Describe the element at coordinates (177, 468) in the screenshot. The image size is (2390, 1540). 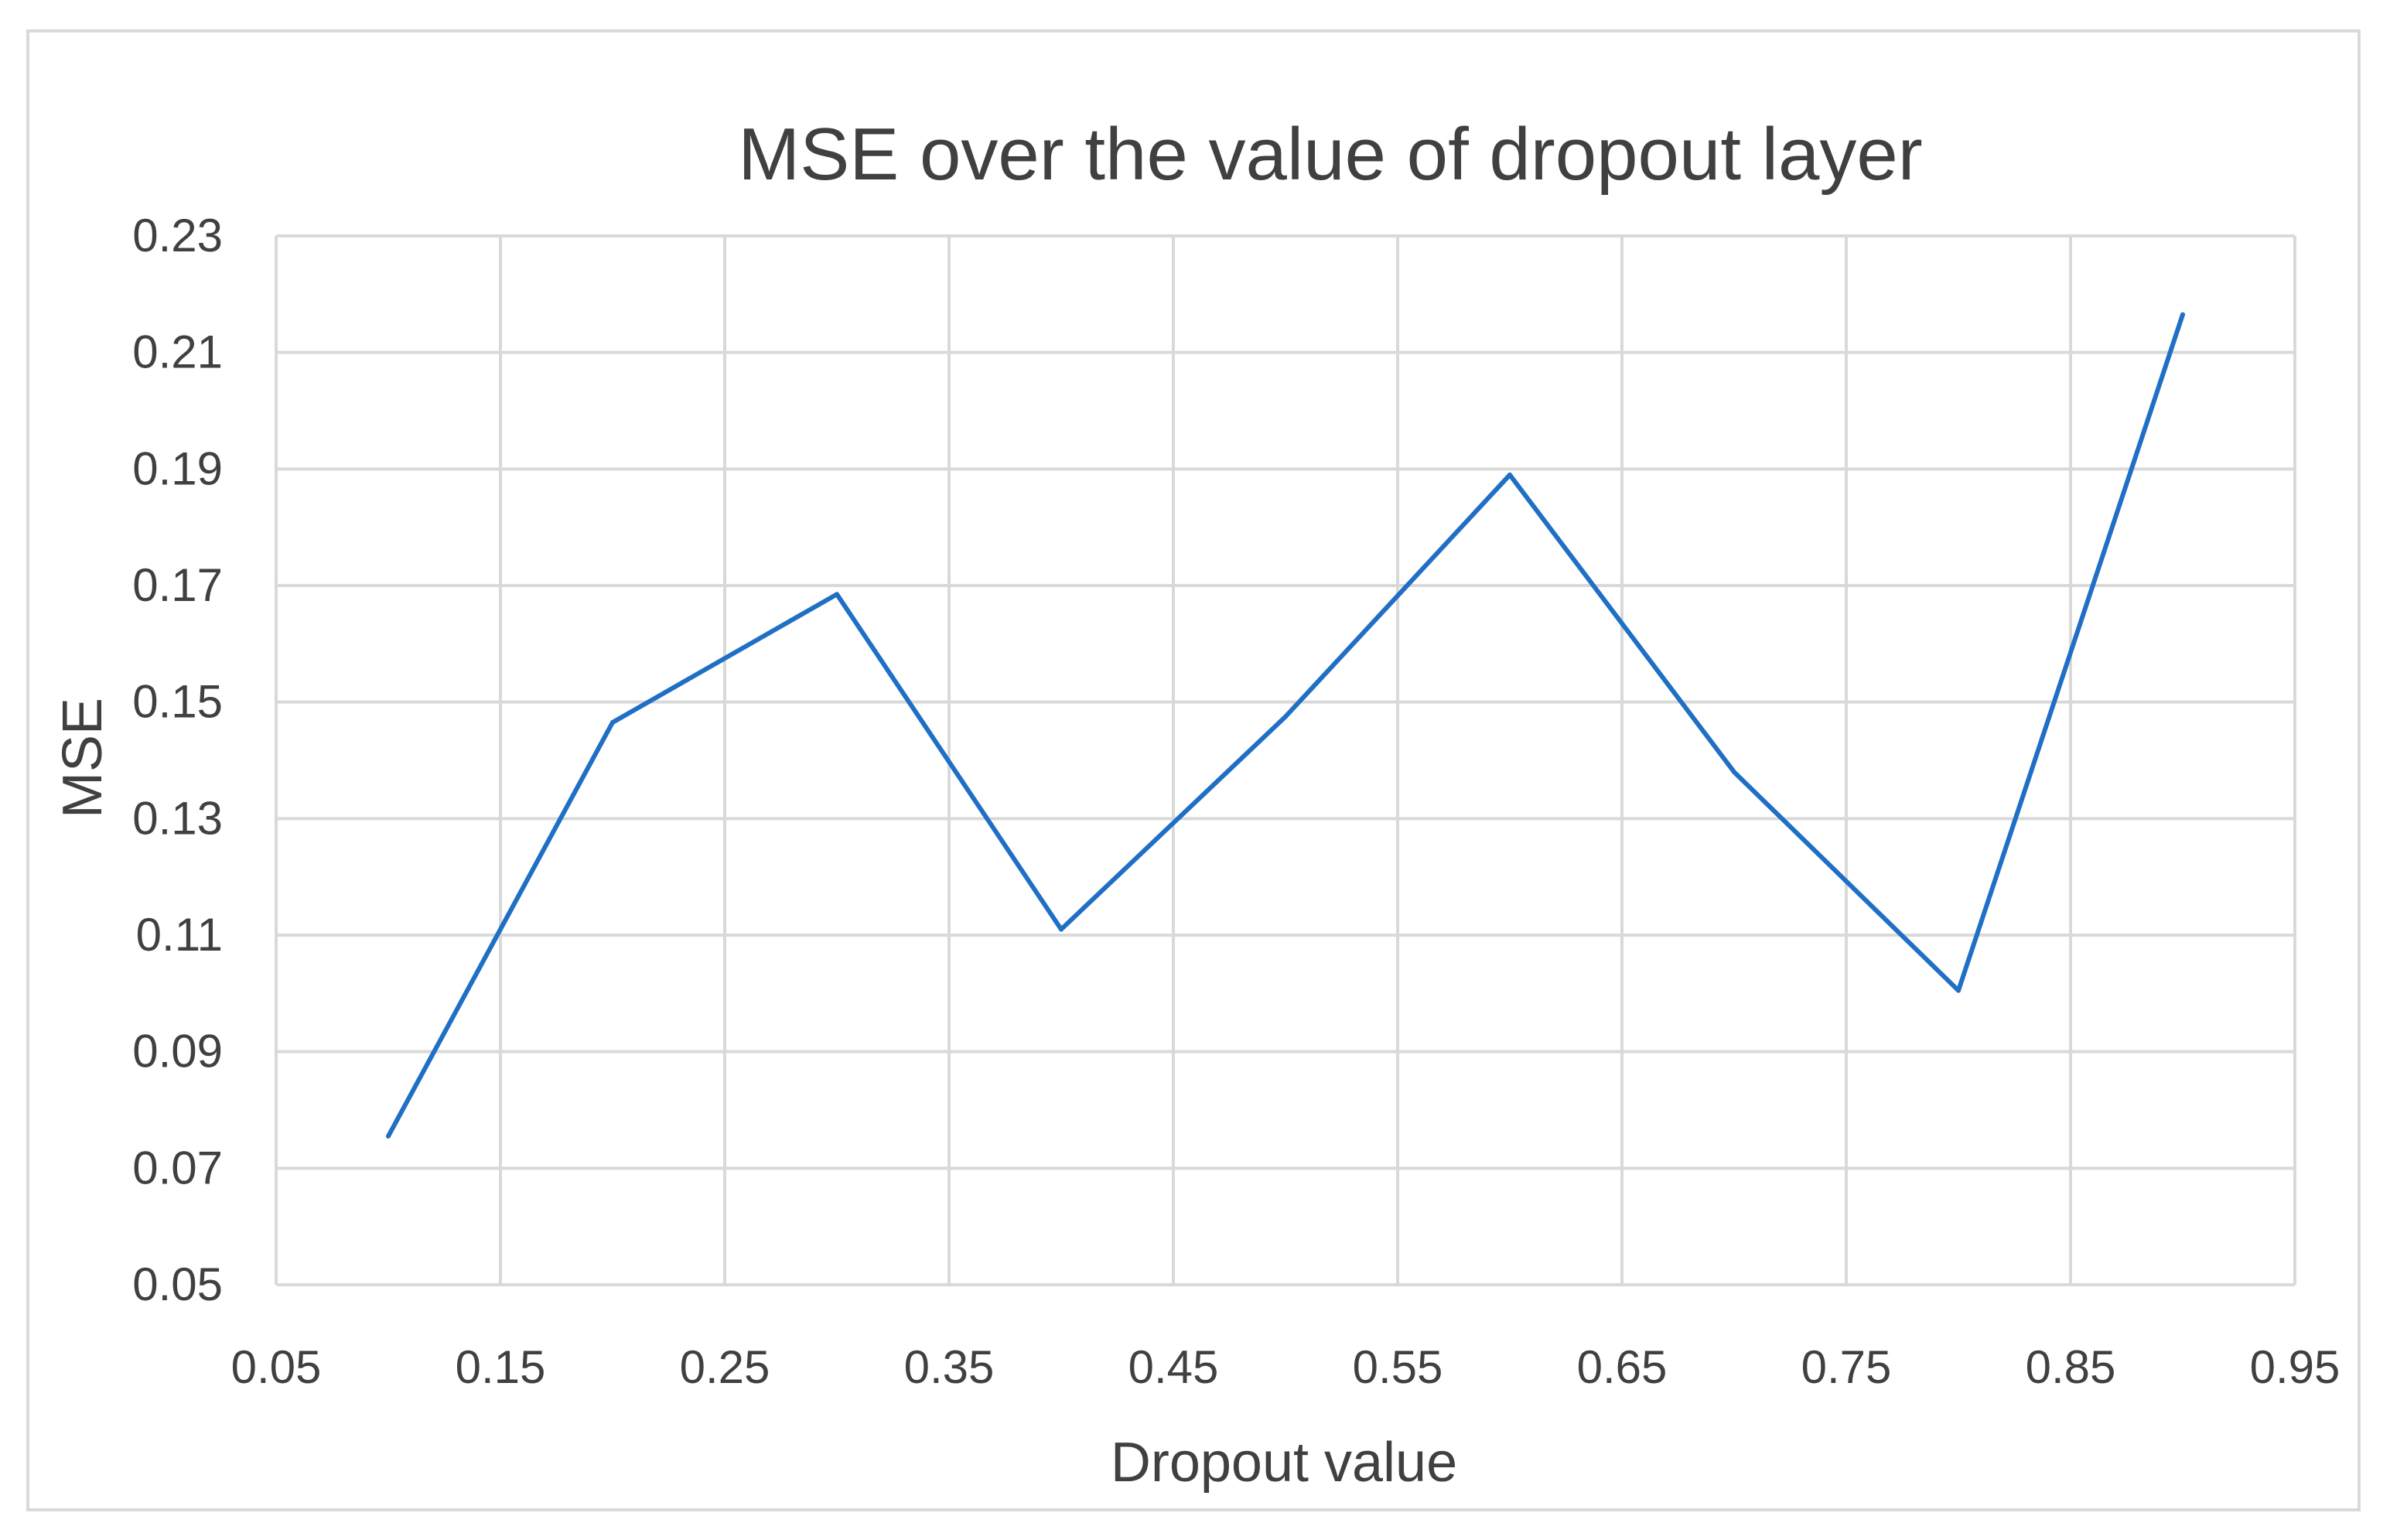
I see `y-tick-label: 0.19` at that location.